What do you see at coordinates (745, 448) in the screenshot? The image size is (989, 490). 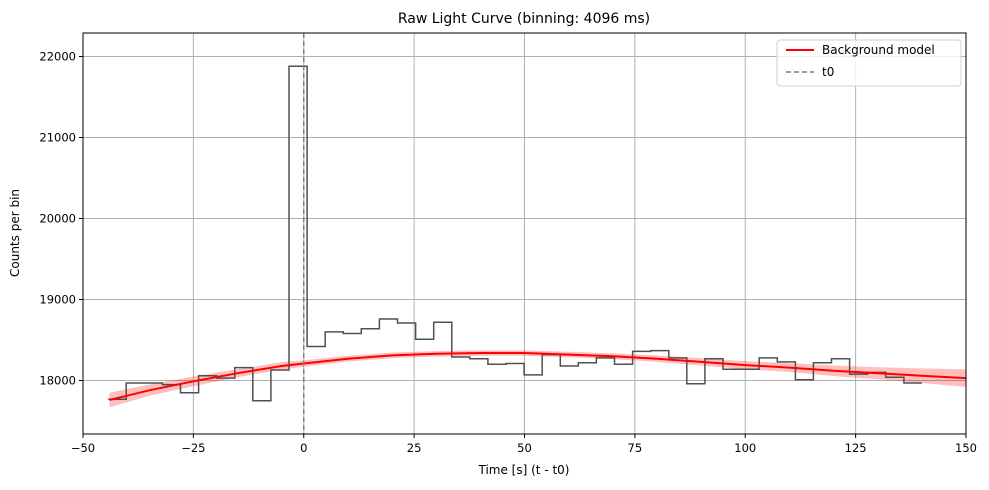 I see `x-tick-label: 100` at bounding box center [745, 448].